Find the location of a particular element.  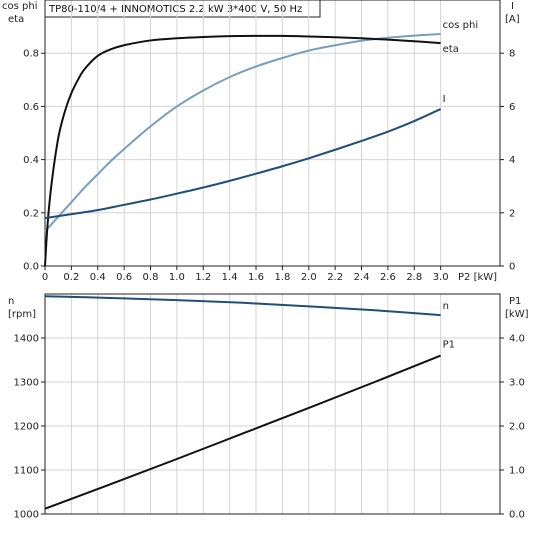

top-x-axis-label: P2 [kW] is located at coordinates (477, 277).